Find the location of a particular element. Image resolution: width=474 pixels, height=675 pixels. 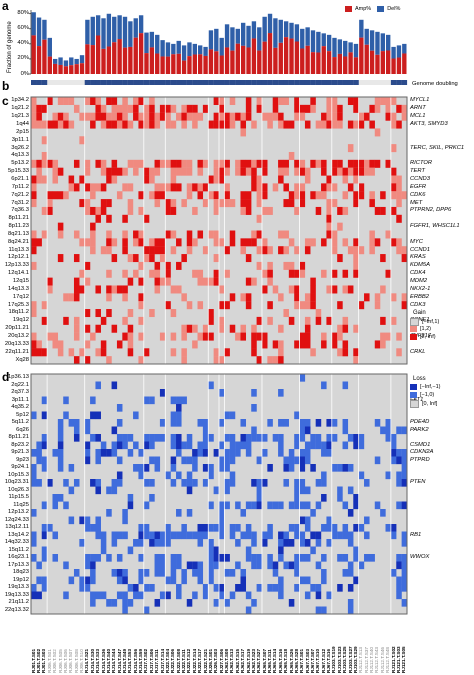

gene-label: CRKL is located at coordinates (418, 351).